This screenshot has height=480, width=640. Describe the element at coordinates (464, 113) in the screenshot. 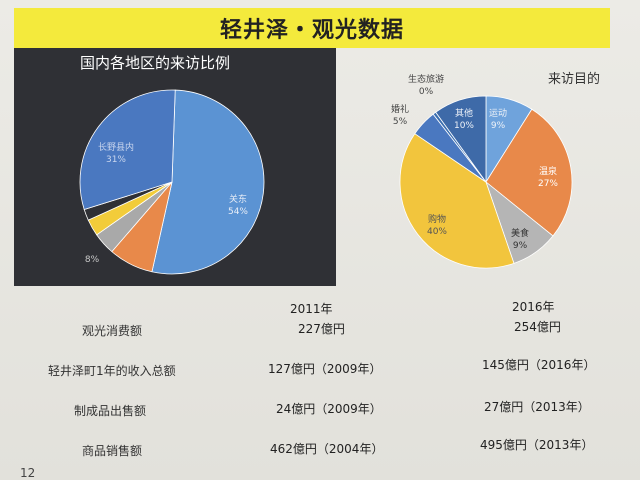

I see `right-pie-label-6-0: 其他` at that location.